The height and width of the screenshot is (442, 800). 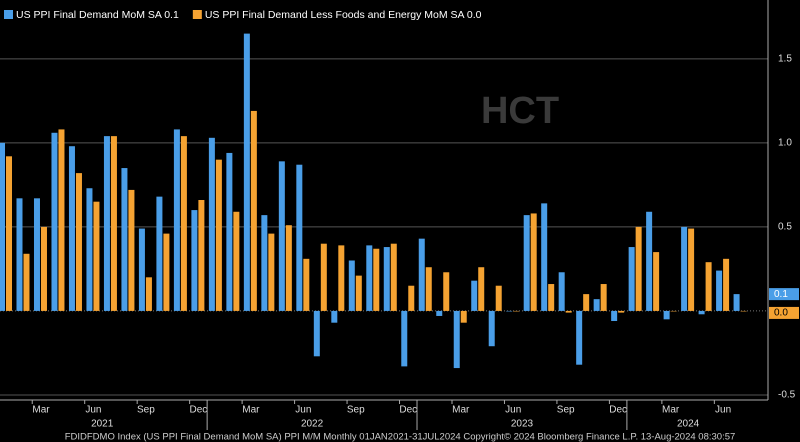 What do you see at coordinates (785, 58) in the screenshot?
I see `y-tick-label: 1.5` at bounding box center [785, 58].